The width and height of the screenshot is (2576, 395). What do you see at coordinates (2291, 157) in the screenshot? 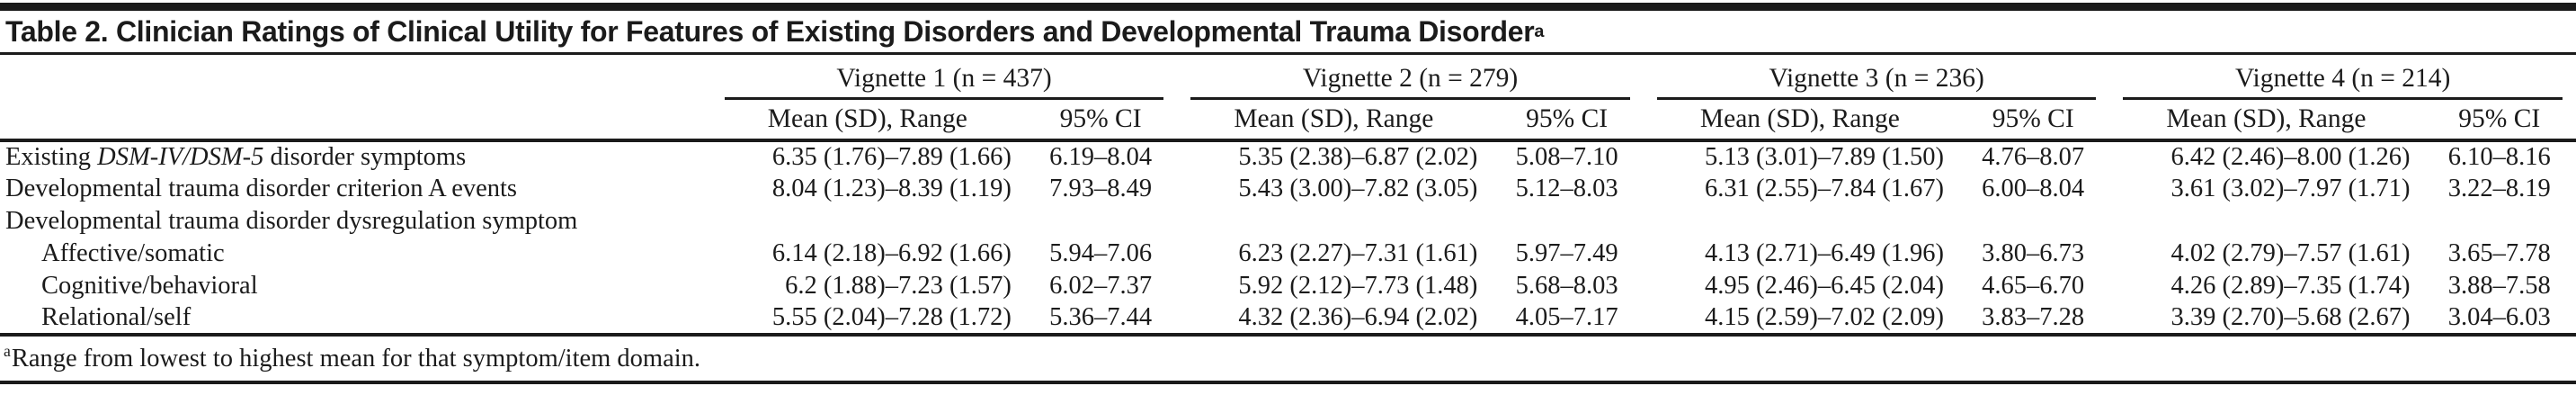
I see `cell-v4-mean: 6.42 (2.46)–8.00 (1.26)` at bounding box center [2291, 157].